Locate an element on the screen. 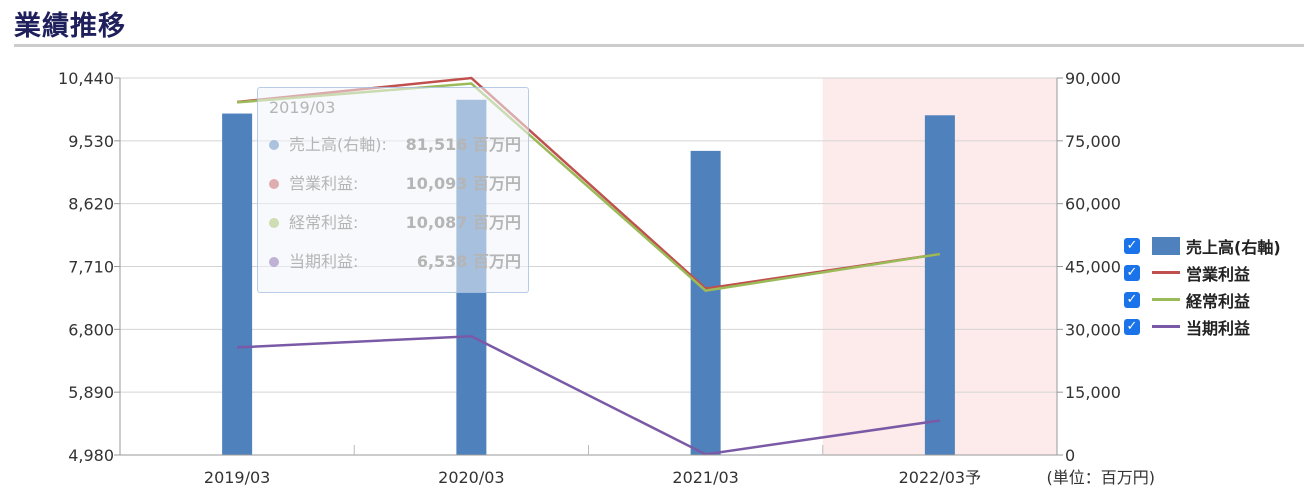 The width and height of the screenshot is (1305, 494). tooltip-row: 営業利益: 10,093 百万円 is located at coordinates (395, 182).